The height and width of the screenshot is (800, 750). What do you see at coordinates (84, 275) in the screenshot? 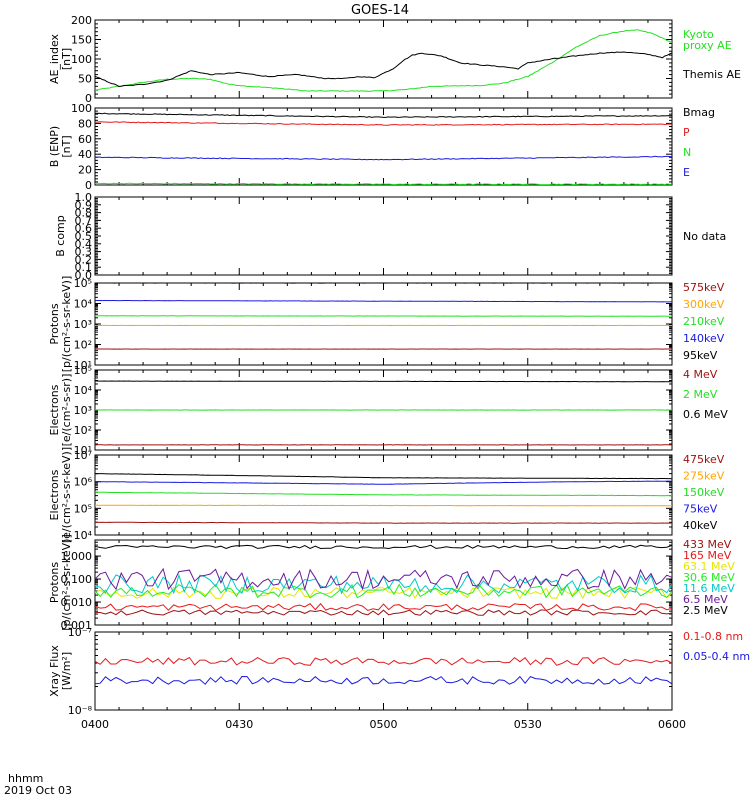
I see `y-tick-label: 0.0` at bounding box center [84, 275].